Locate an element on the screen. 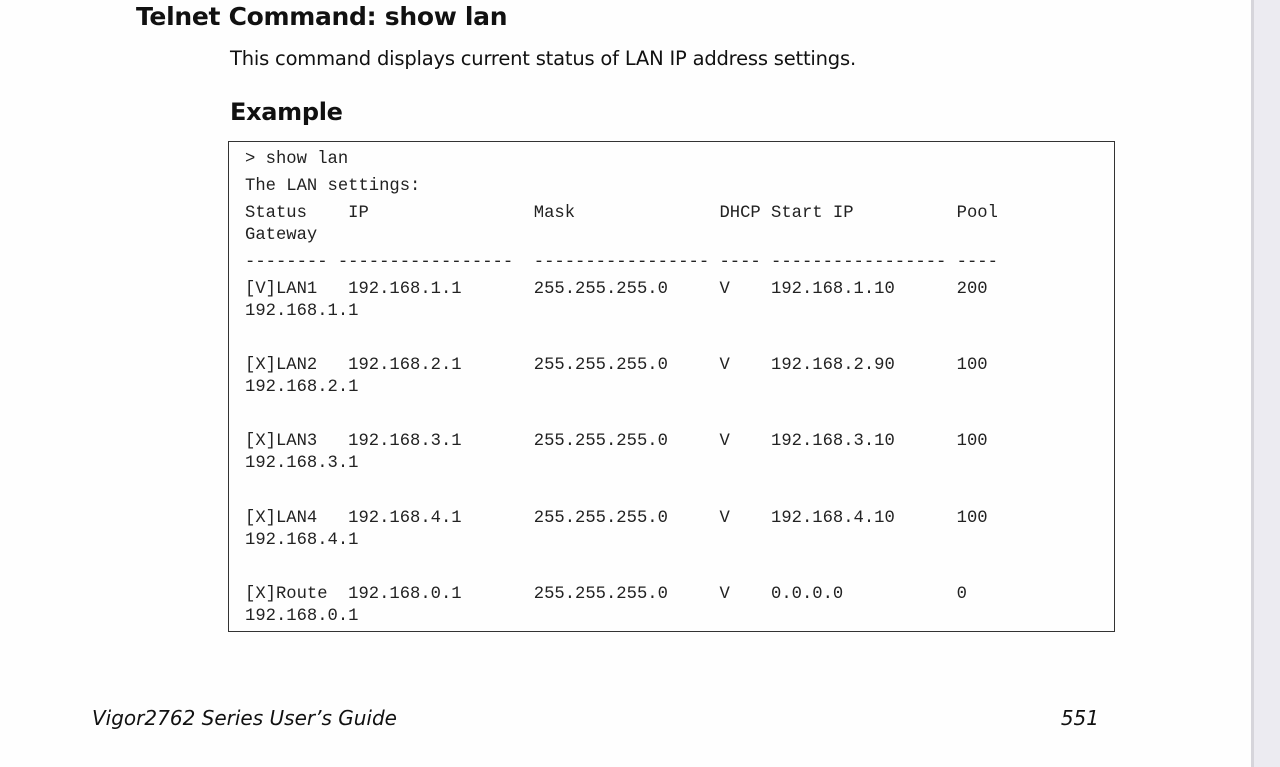 This screenshot has width=1280, height=767. code-line: 192.168.3.1 is located at coordinates (302, 463).